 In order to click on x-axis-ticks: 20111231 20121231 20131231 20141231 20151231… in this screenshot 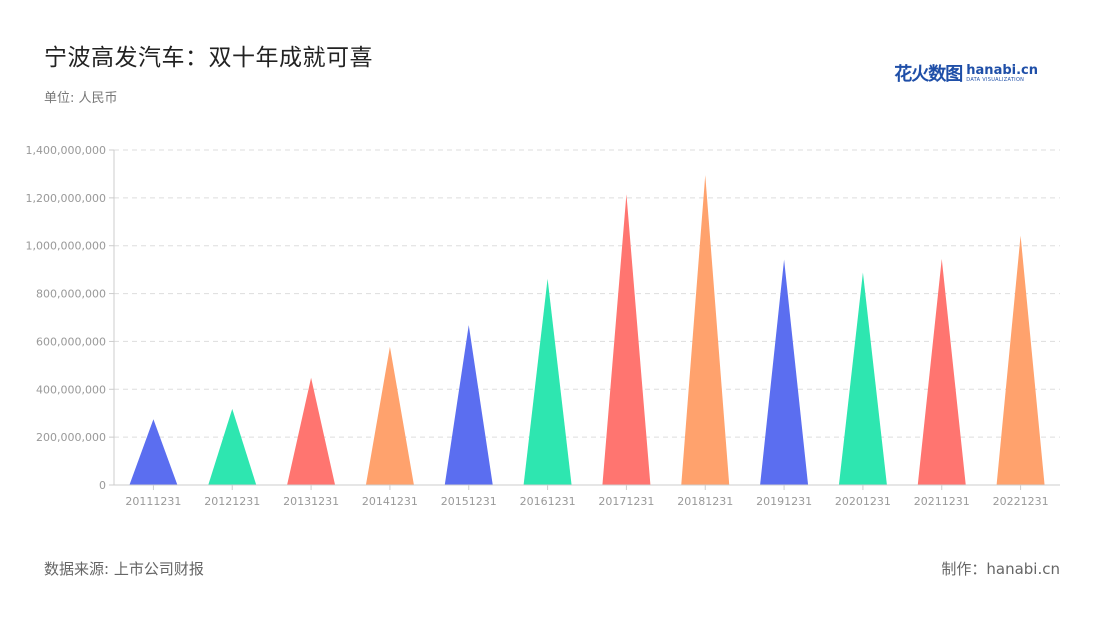, I will do `click(587, 496)`.